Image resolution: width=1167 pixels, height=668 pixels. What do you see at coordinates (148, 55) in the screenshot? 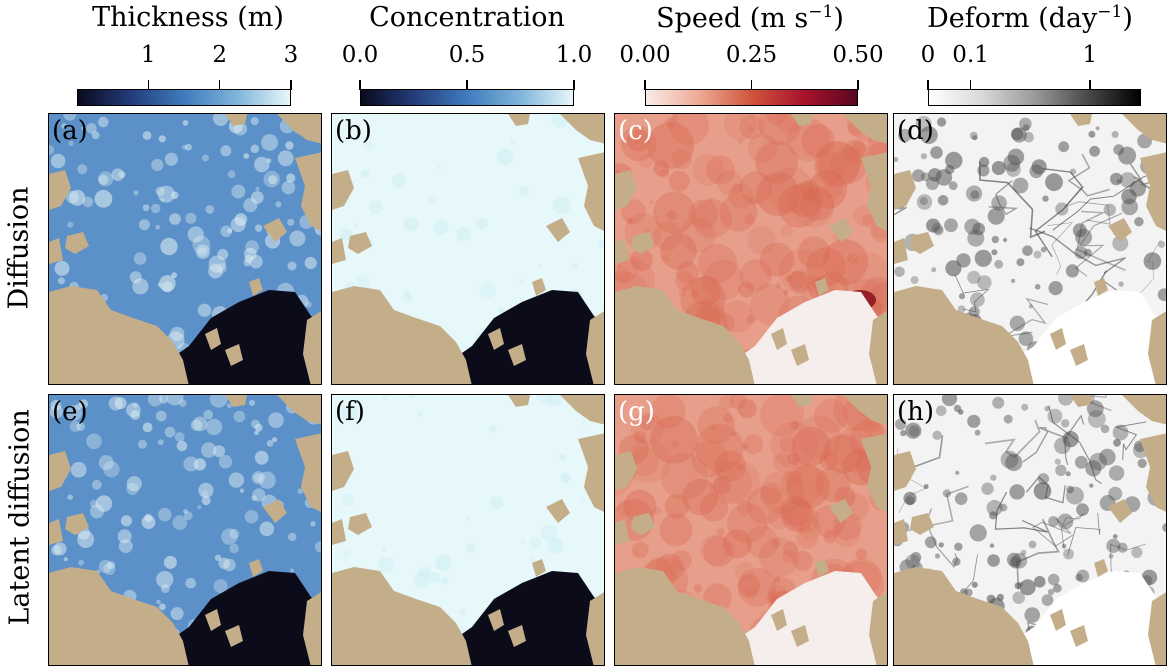
I see `colorbar-tick-label: 1` at bounding box center [148, 55].